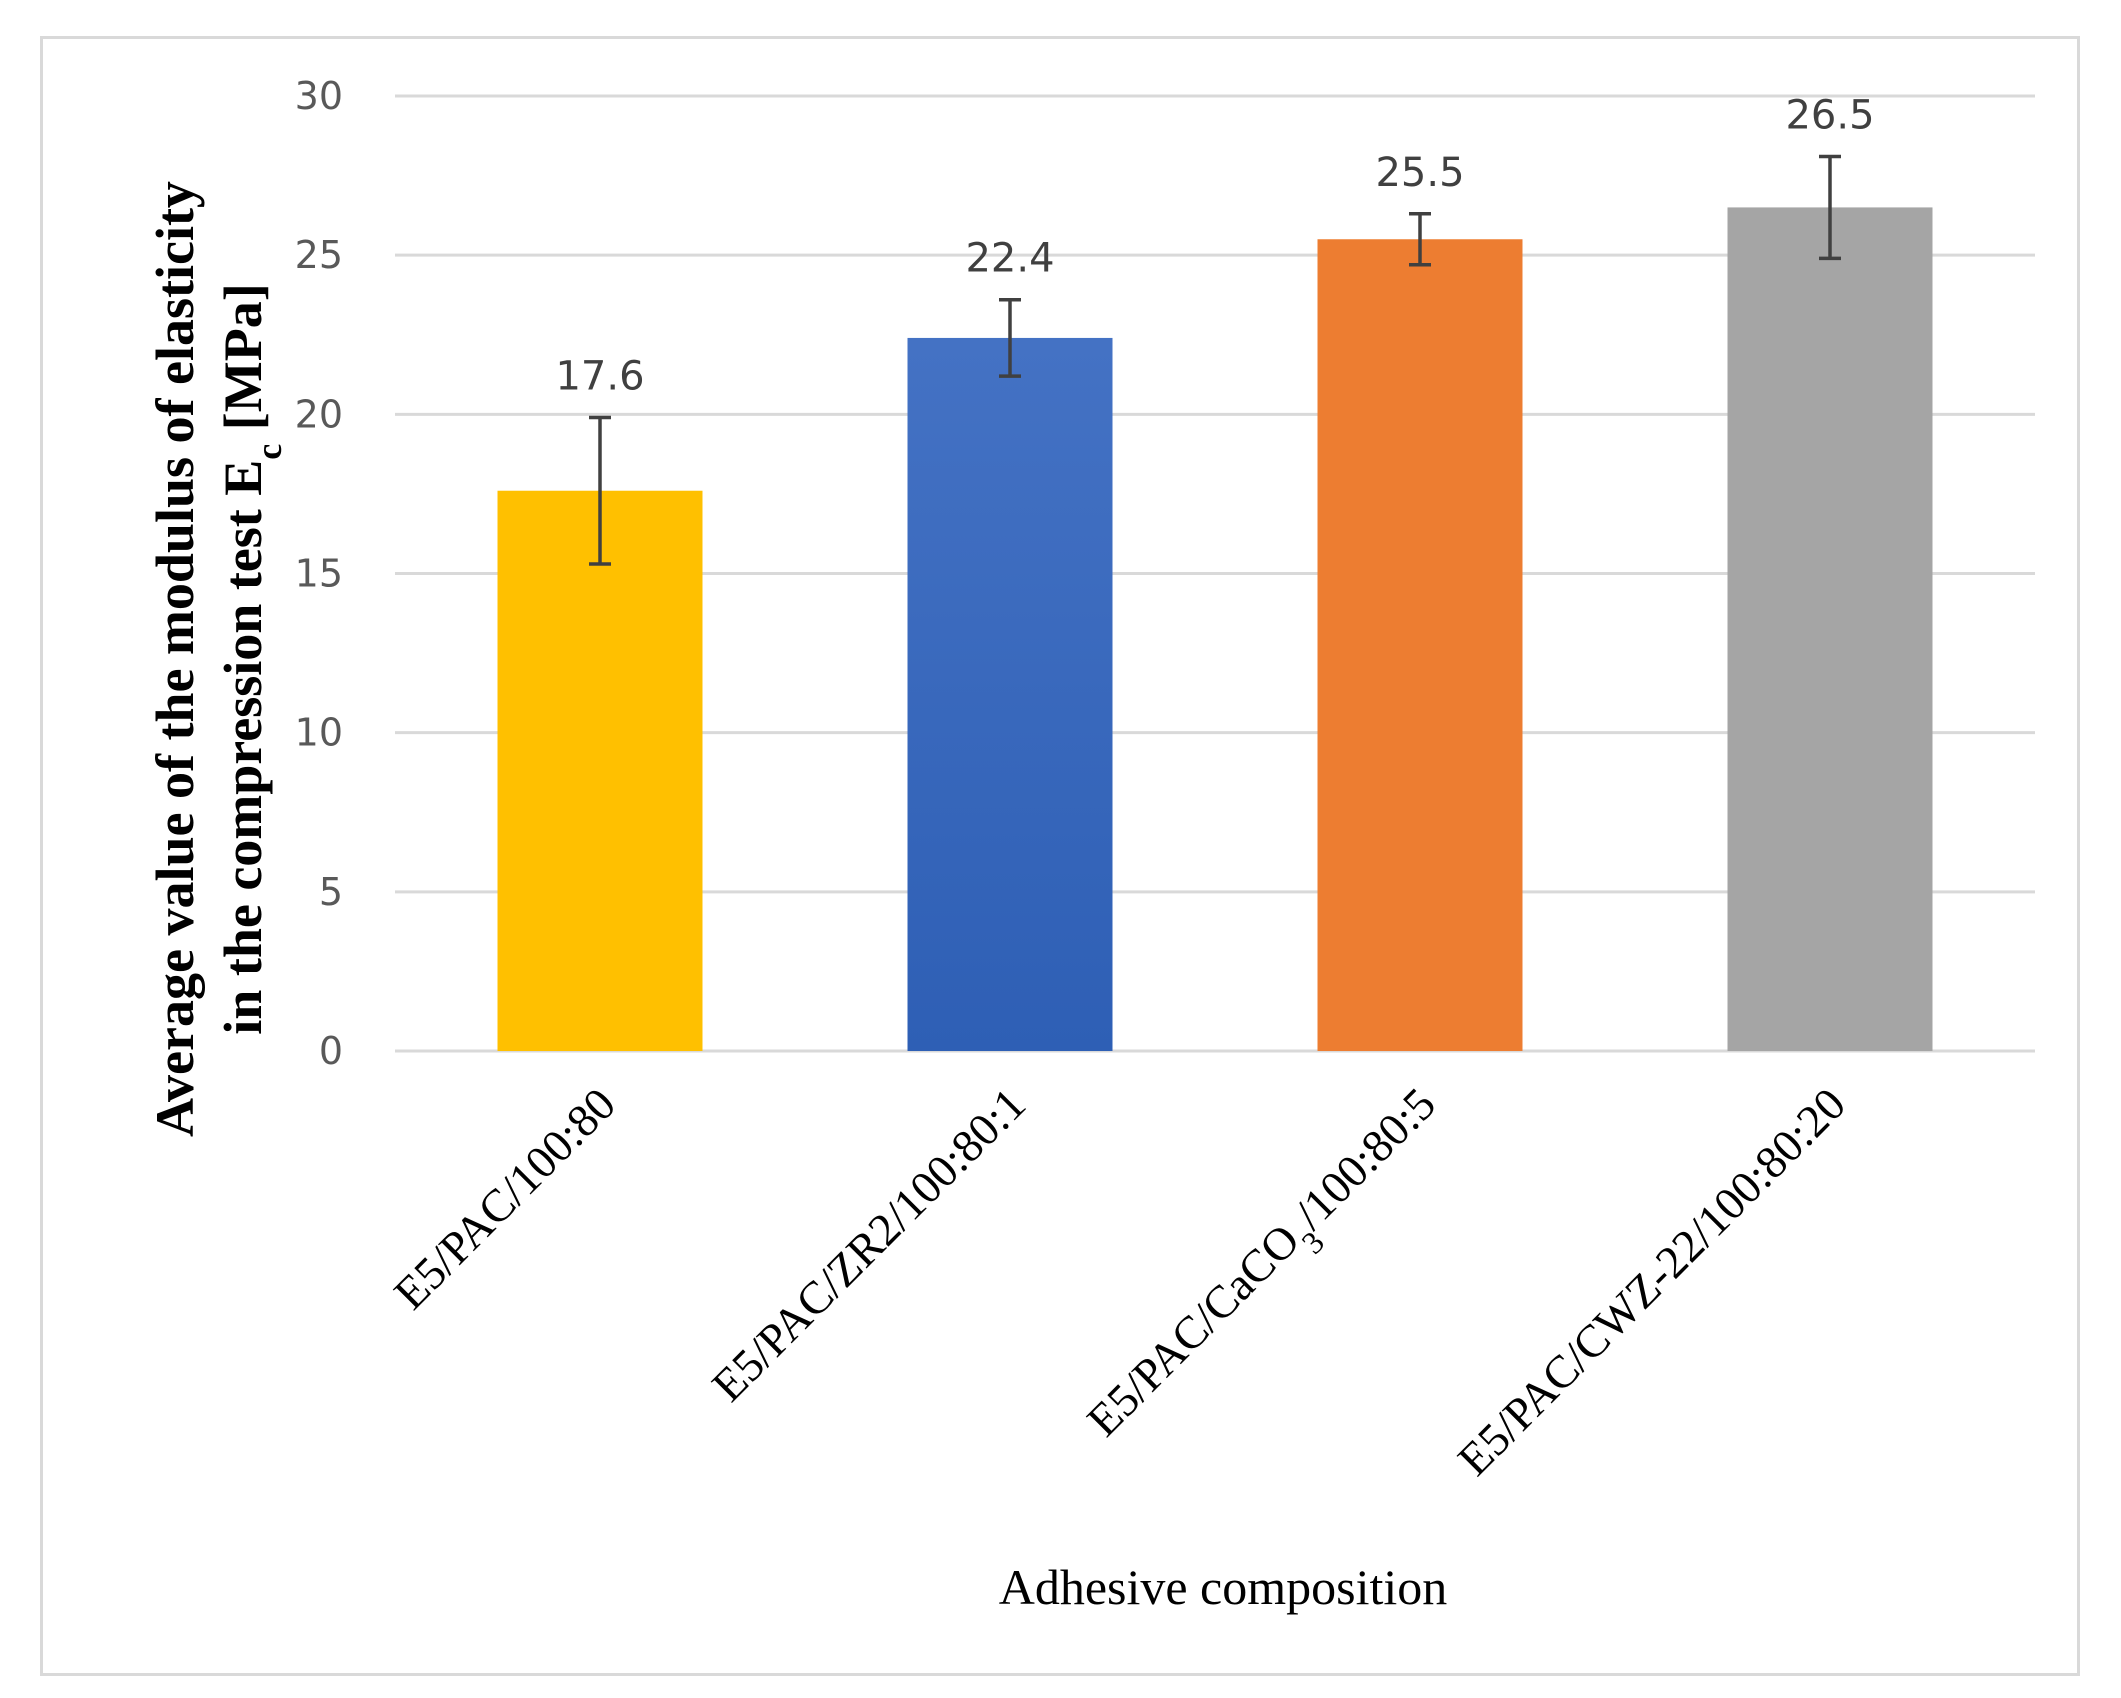 Image resolution: width=2121 pixels, height=1698 pixels. Describe the element at coordinates (599, 377) in the screenshot. I see `data-label-1: 17.6` at that location.